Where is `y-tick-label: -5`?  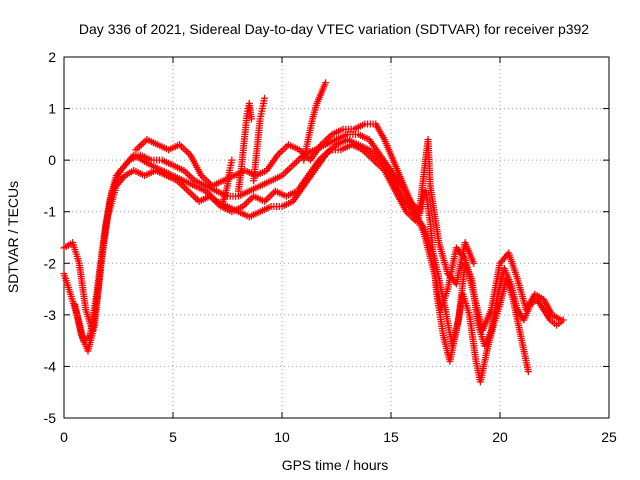
y-tick-label: -5 is located at coordinates (50, 418).